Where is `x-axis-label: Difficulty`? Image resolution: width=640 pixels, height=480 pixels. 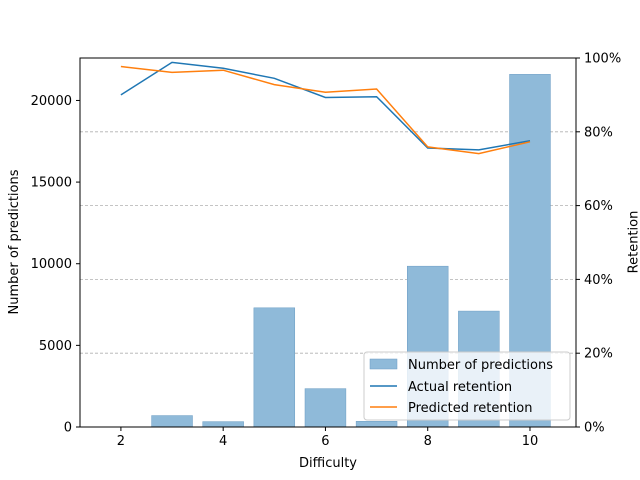 x-axis-label: Difficulty is located at coordinates (328, 463).